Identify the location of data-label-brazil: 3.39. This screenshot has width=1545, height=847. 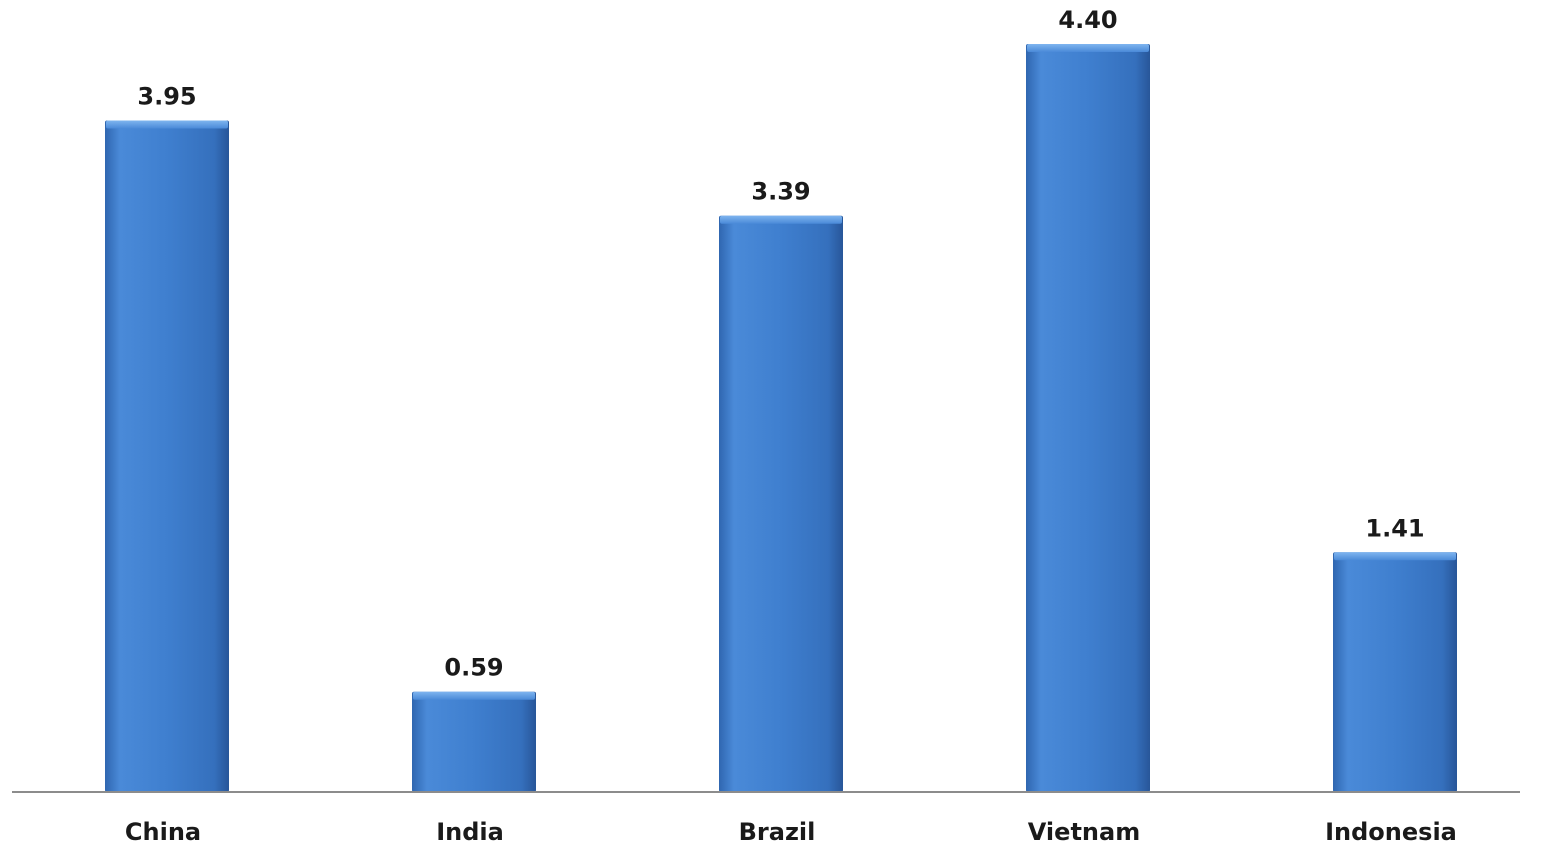
(780, 192).